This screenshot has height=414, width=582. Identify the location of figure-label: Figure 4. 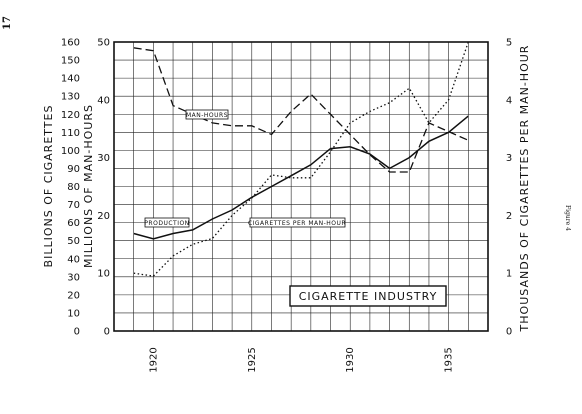
(567, 218).